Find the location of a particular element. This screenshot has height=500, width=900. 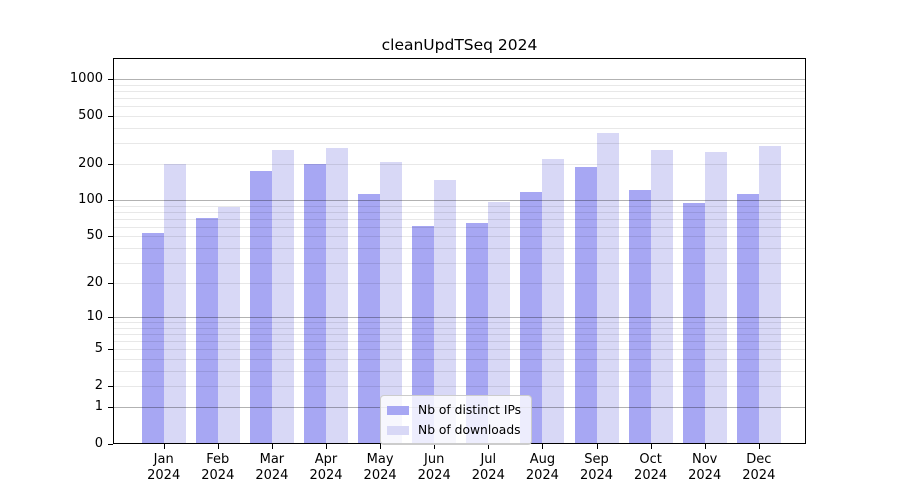

x-tick-label-oct: Oct 2024 is located at coordinates (651, 467).